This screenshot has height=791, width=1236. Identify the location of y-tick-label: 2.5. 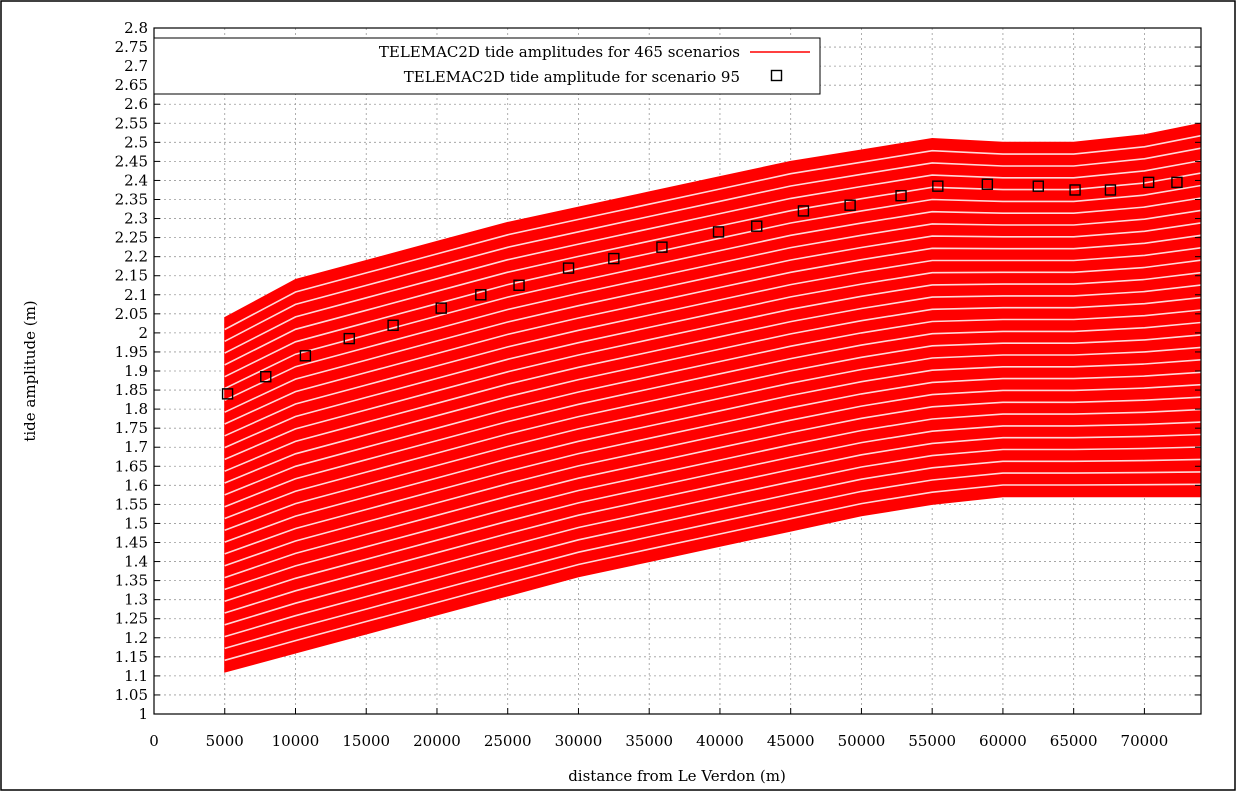
(136, 142).